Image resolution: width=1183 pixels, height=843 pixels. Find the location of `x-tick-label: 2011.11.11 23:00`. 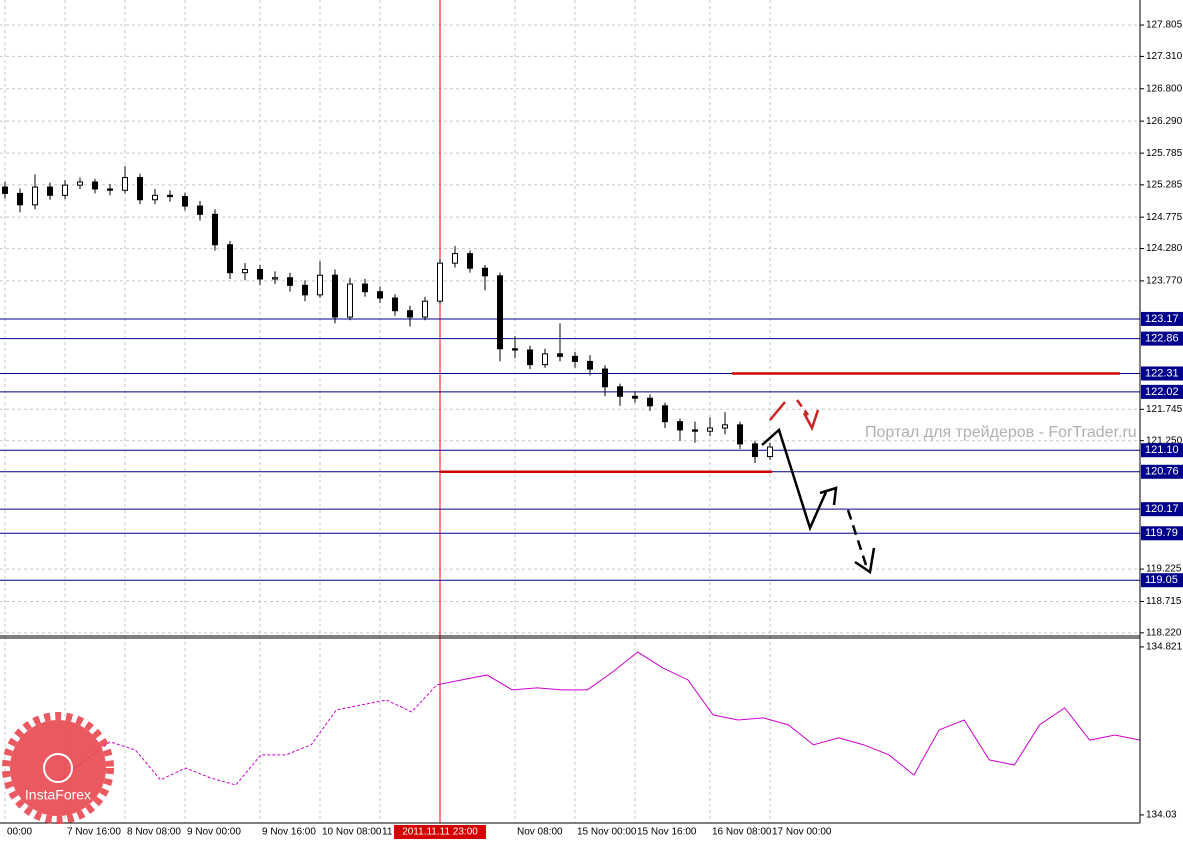

x-tick-label: 2011.11.11 23:00 is located at coordinates (440, 832).